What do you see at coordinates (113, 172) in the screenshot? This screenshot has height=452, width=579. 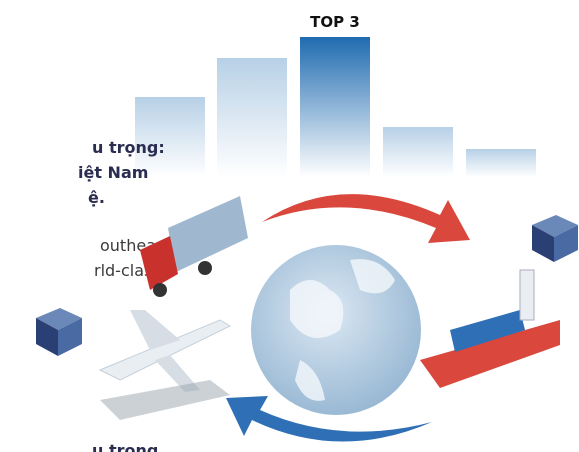 I see `heading-line: iệt Nam` at bounding box center [113, 172].